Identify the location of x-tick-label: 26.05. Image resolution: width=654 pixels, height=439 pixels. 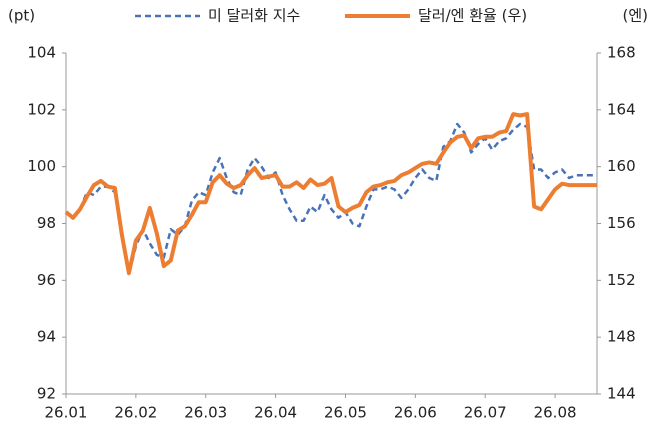
(345, 413).